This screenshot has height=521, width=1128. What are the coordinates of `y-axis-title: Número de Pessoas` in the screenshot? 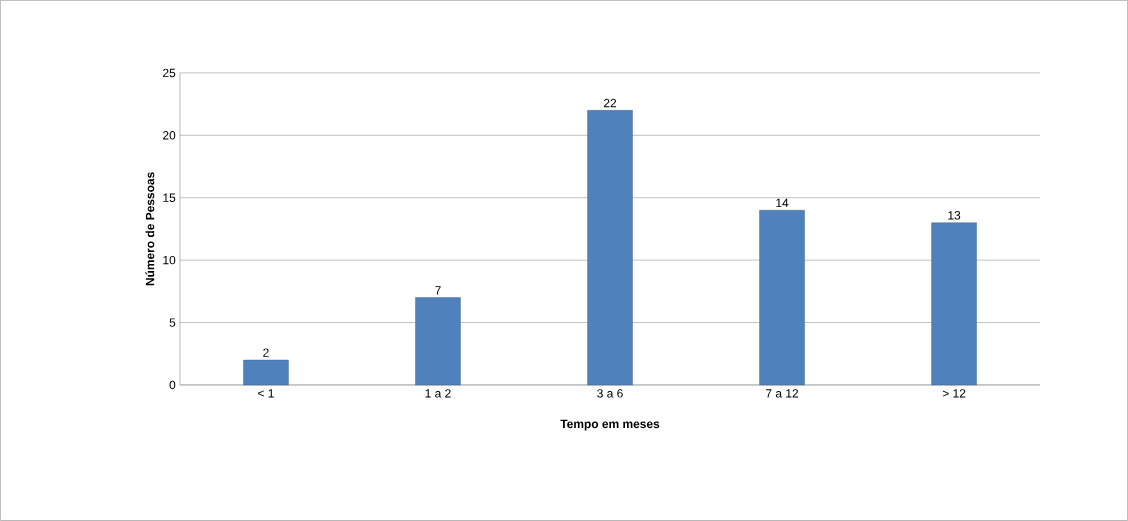 It's located at (150, 229).